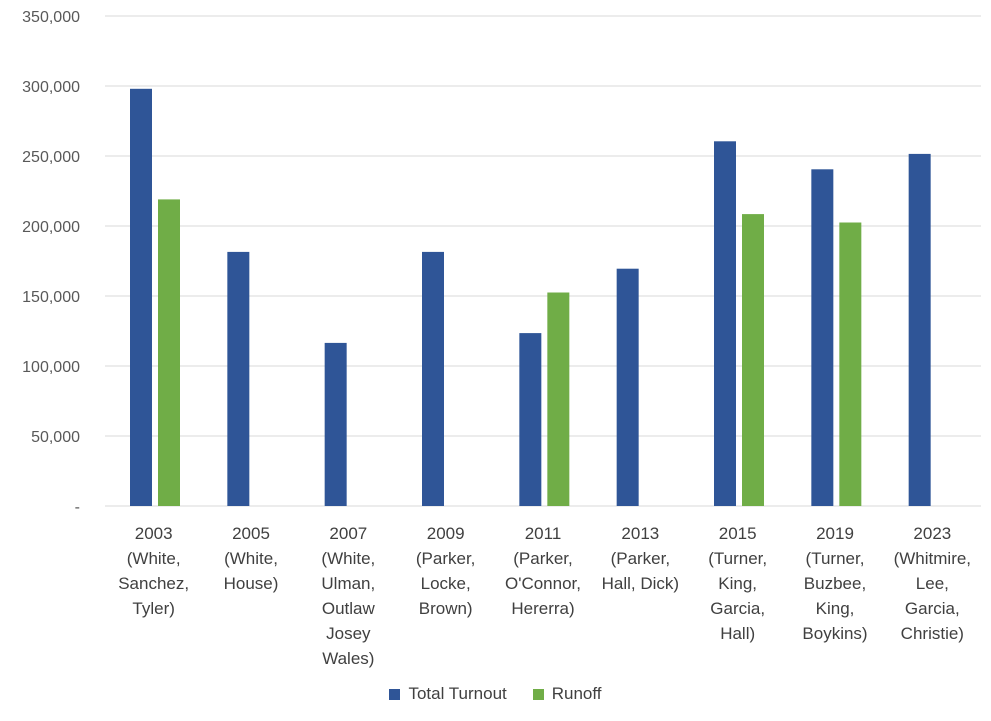  I want to click on x-tick-label-line: Josey, so click(348, 633).